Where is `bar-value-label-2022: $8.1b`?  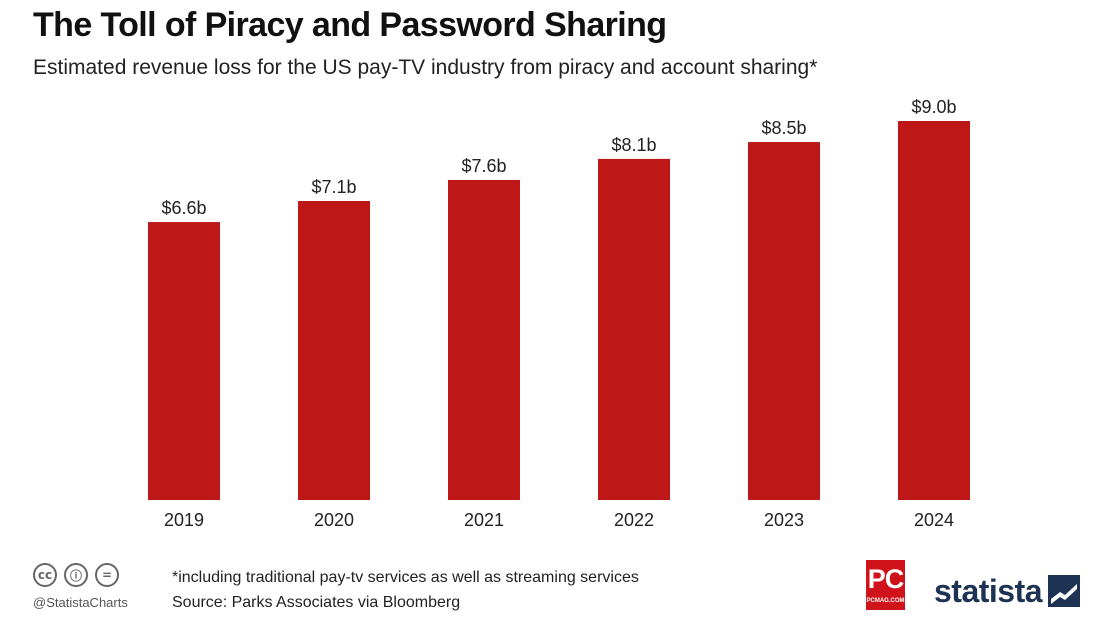 bar-value-label-2022: $8.1b is located at coordinates (633, 145).